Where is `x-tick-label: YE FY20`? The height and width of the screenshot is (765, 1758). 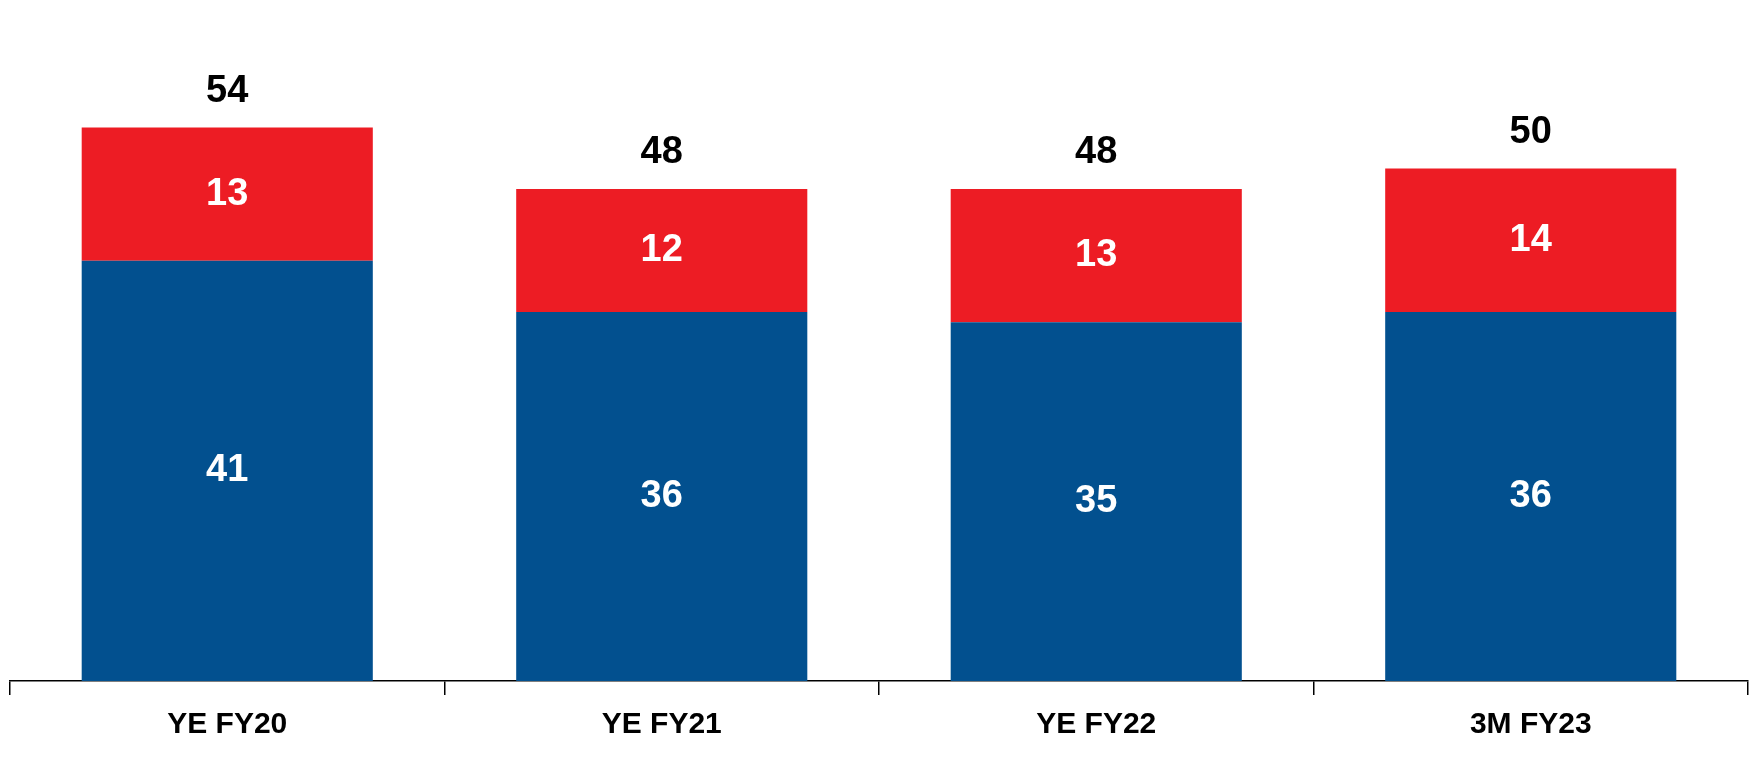 x-tick-label: YE FY20 is located at coordinates (227, 723).